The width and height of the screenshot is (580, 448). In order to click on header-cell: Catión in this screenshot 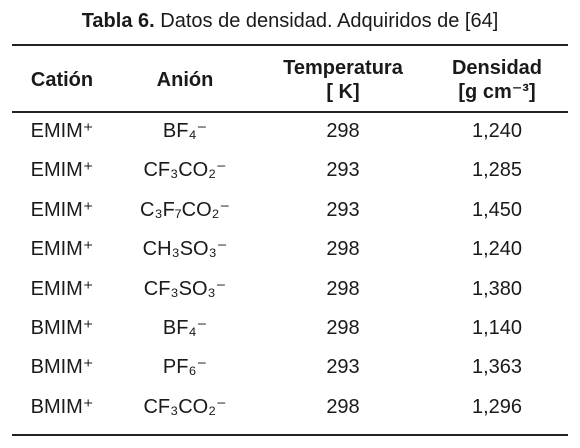, I will do `click(62, 80)`.